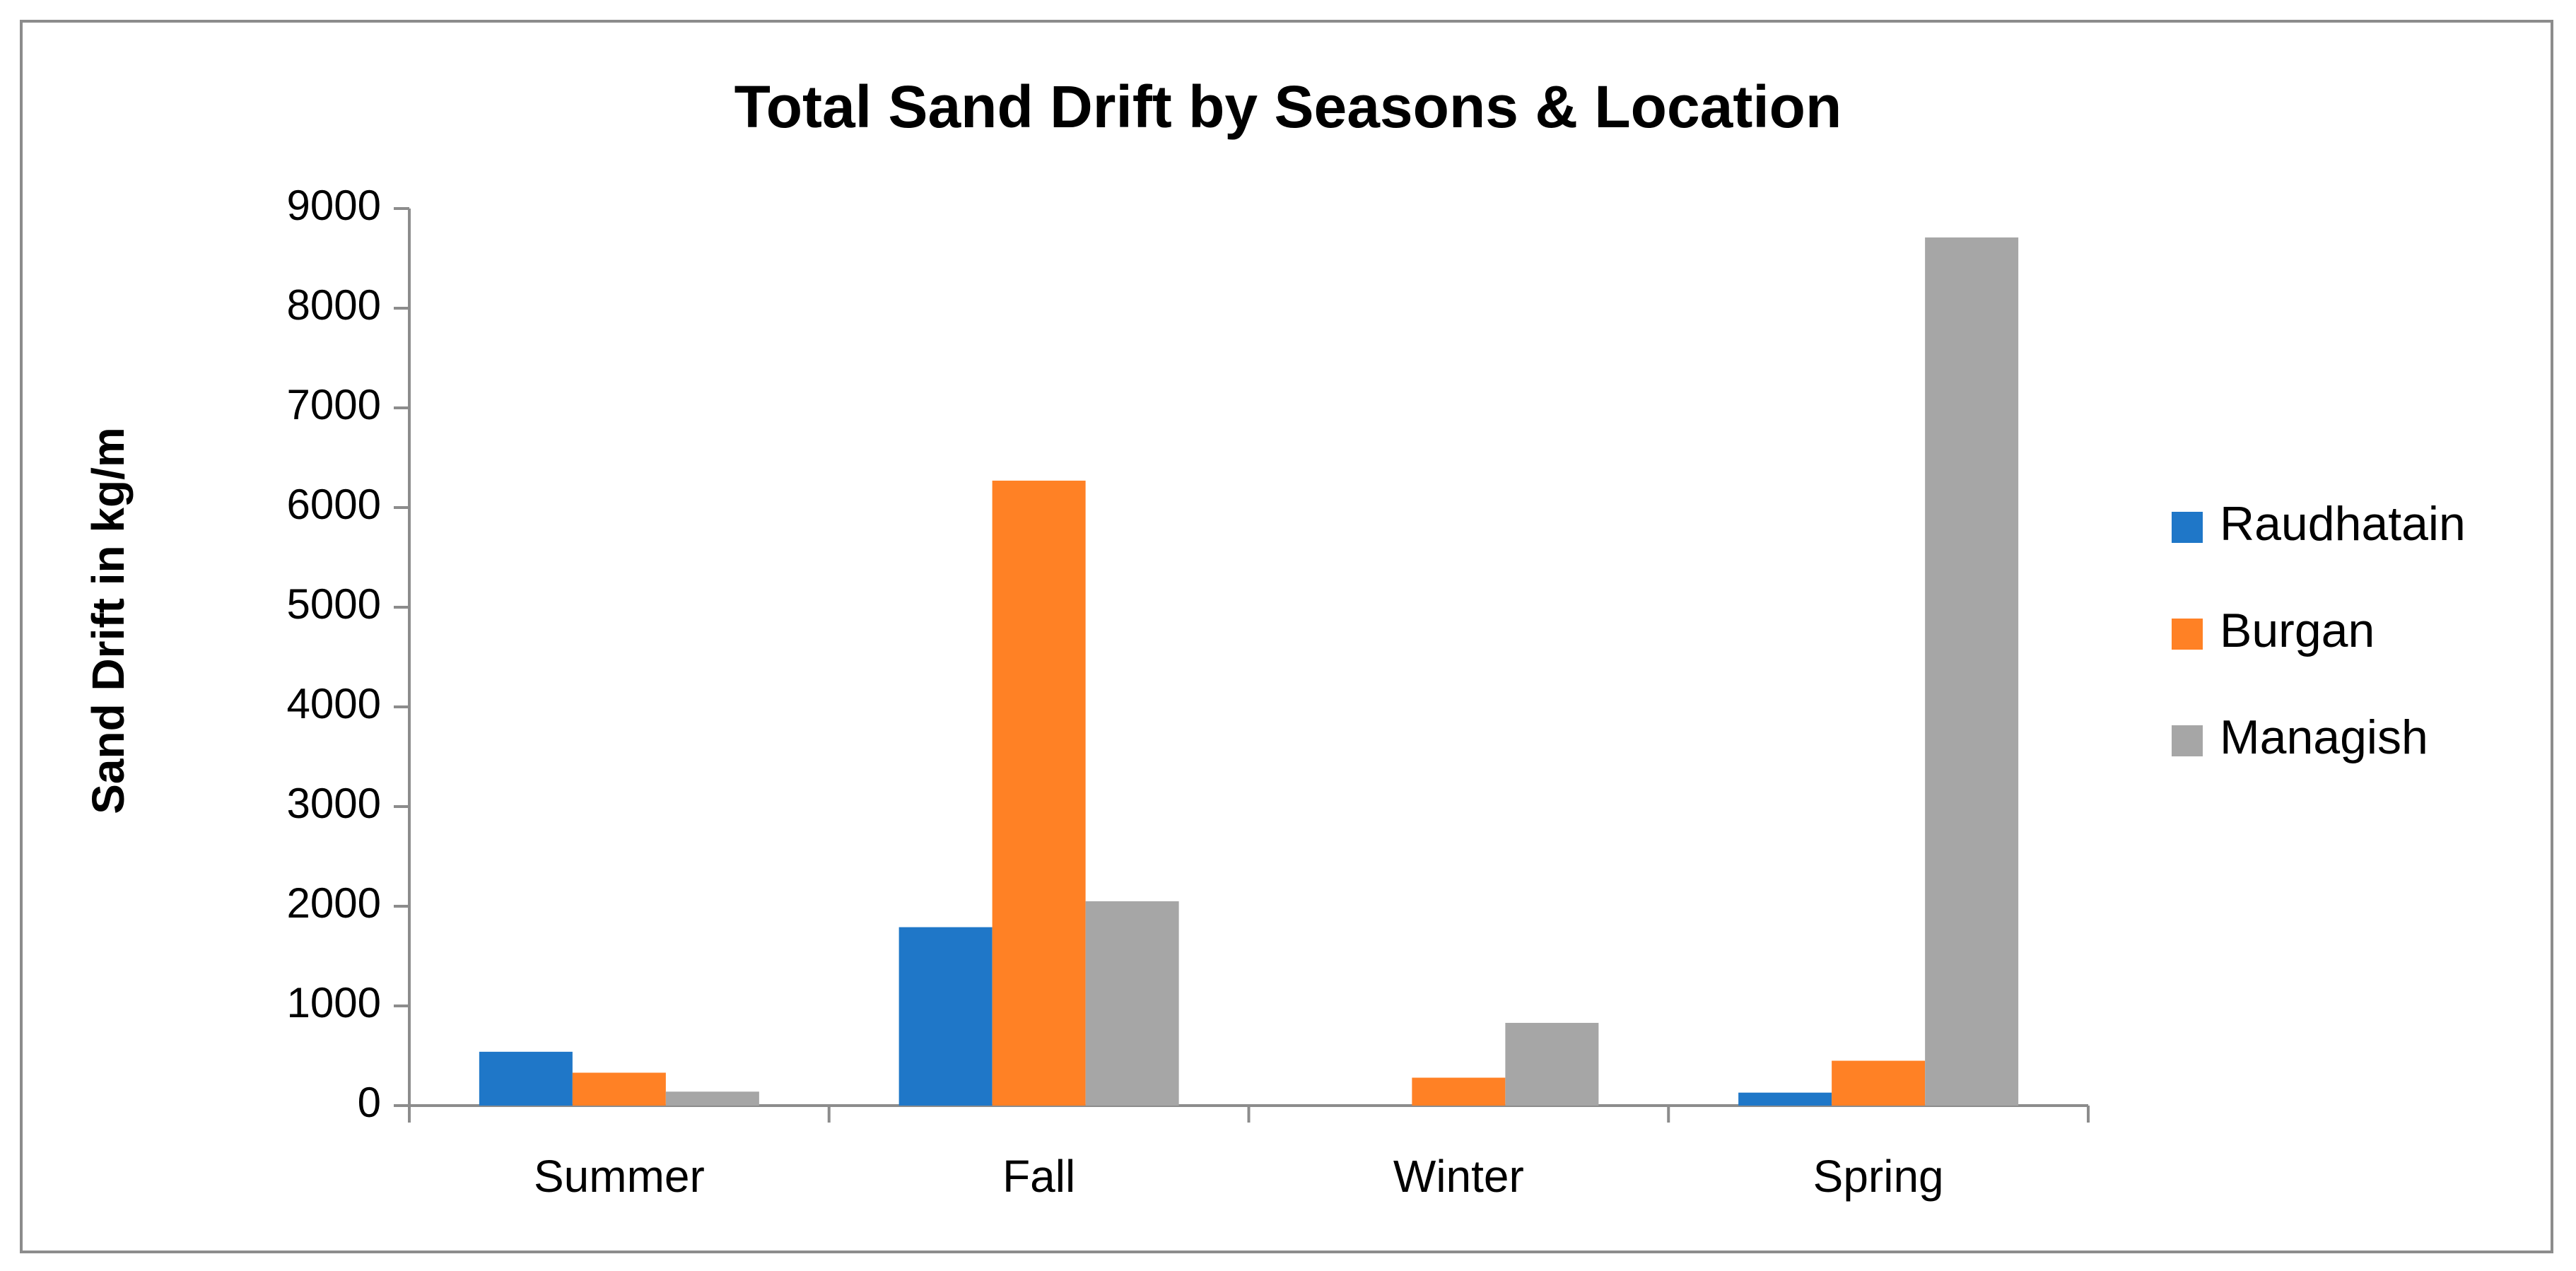  I want to click on x-tick-label: Spring, so click(1879, 1176).